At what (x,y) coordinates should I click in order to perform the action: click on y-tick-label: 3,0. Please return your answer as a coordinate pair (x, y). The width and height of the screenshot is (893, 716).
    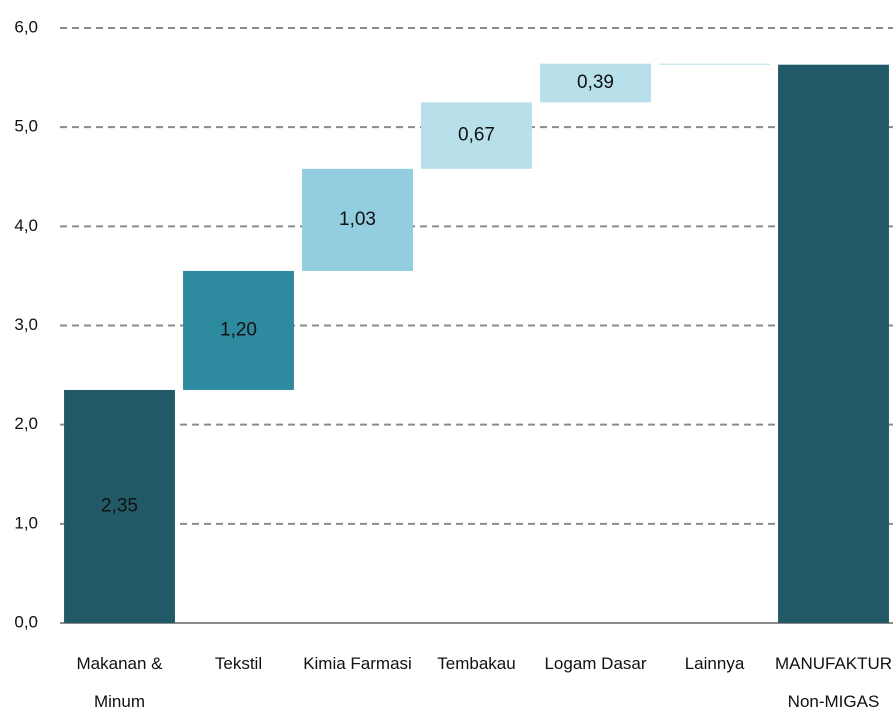
    Looking at the image, I should click on (26, 324).